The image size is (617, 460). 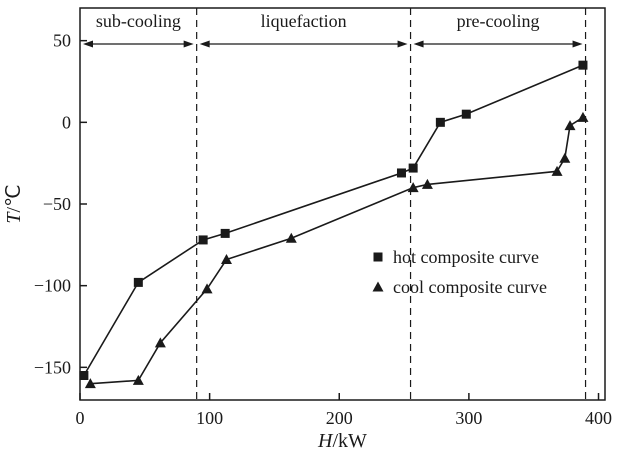 I want to click on legend: hot composite curve cool composite curve, so click(x=459, y=272).